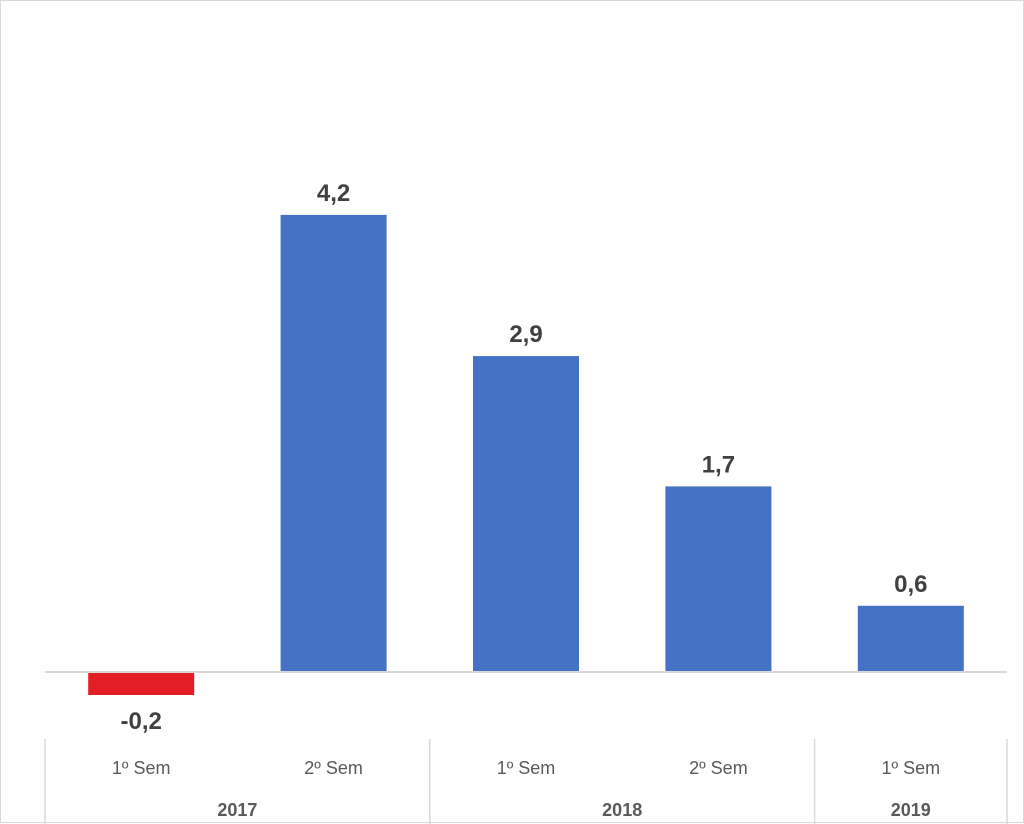  I want to click on data-label-2: 4,2, so click(333, 193).